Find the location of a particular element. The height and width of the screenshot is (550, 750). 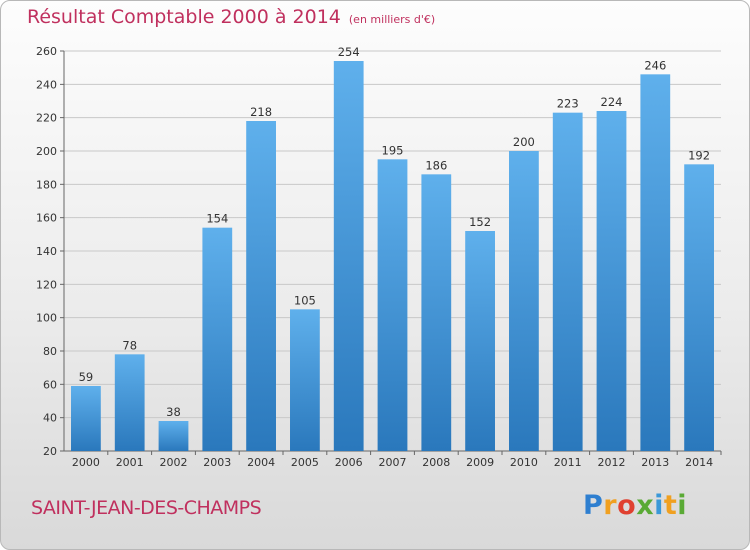

x-tick-label: 2003 is located at coordinates (217, 462).